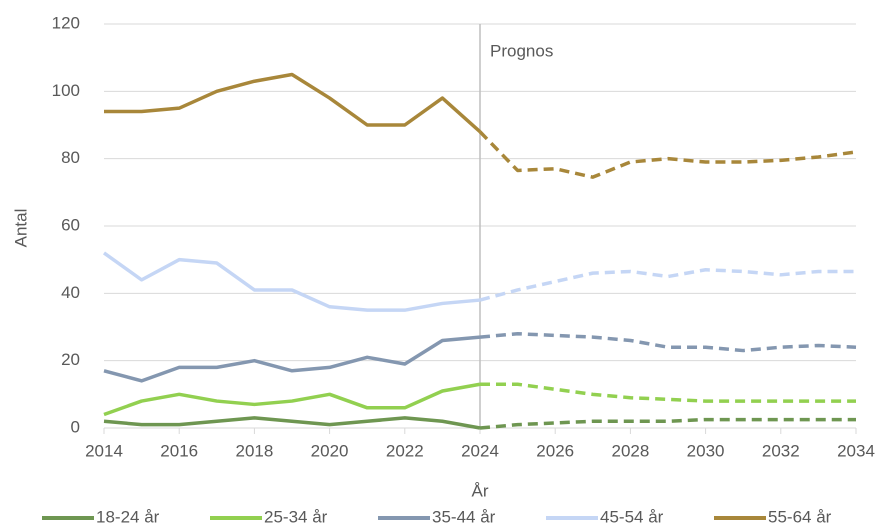 The image size is (885, 529). Describe the element at coordinates (296, 516) in the screenshot. I see `legend-label: 25-34 år` at that location.